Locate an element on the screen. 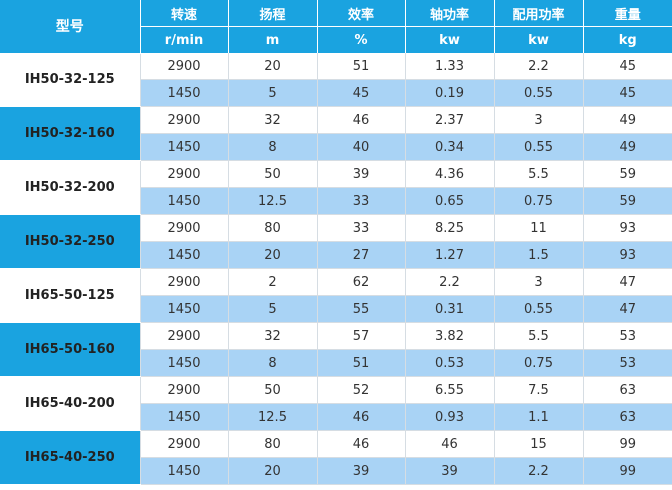  shaft-power-cell: 0.19 is located at coordinates (450, 93).